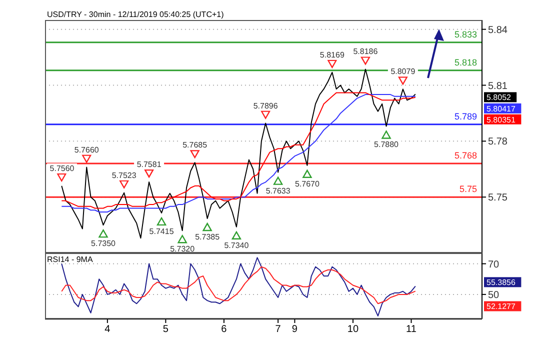 The width and height of the screenshot is (537, 356). Describe the element at coordinates (501, 307) in the screenshot. I see `text: 52.1277` at that location.